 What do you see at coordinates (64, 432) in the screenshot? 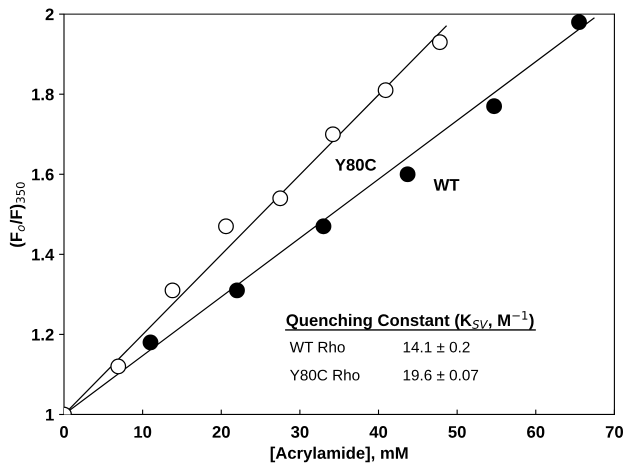
I see `x-tick-label: 0` at bounding box center [64, 432].